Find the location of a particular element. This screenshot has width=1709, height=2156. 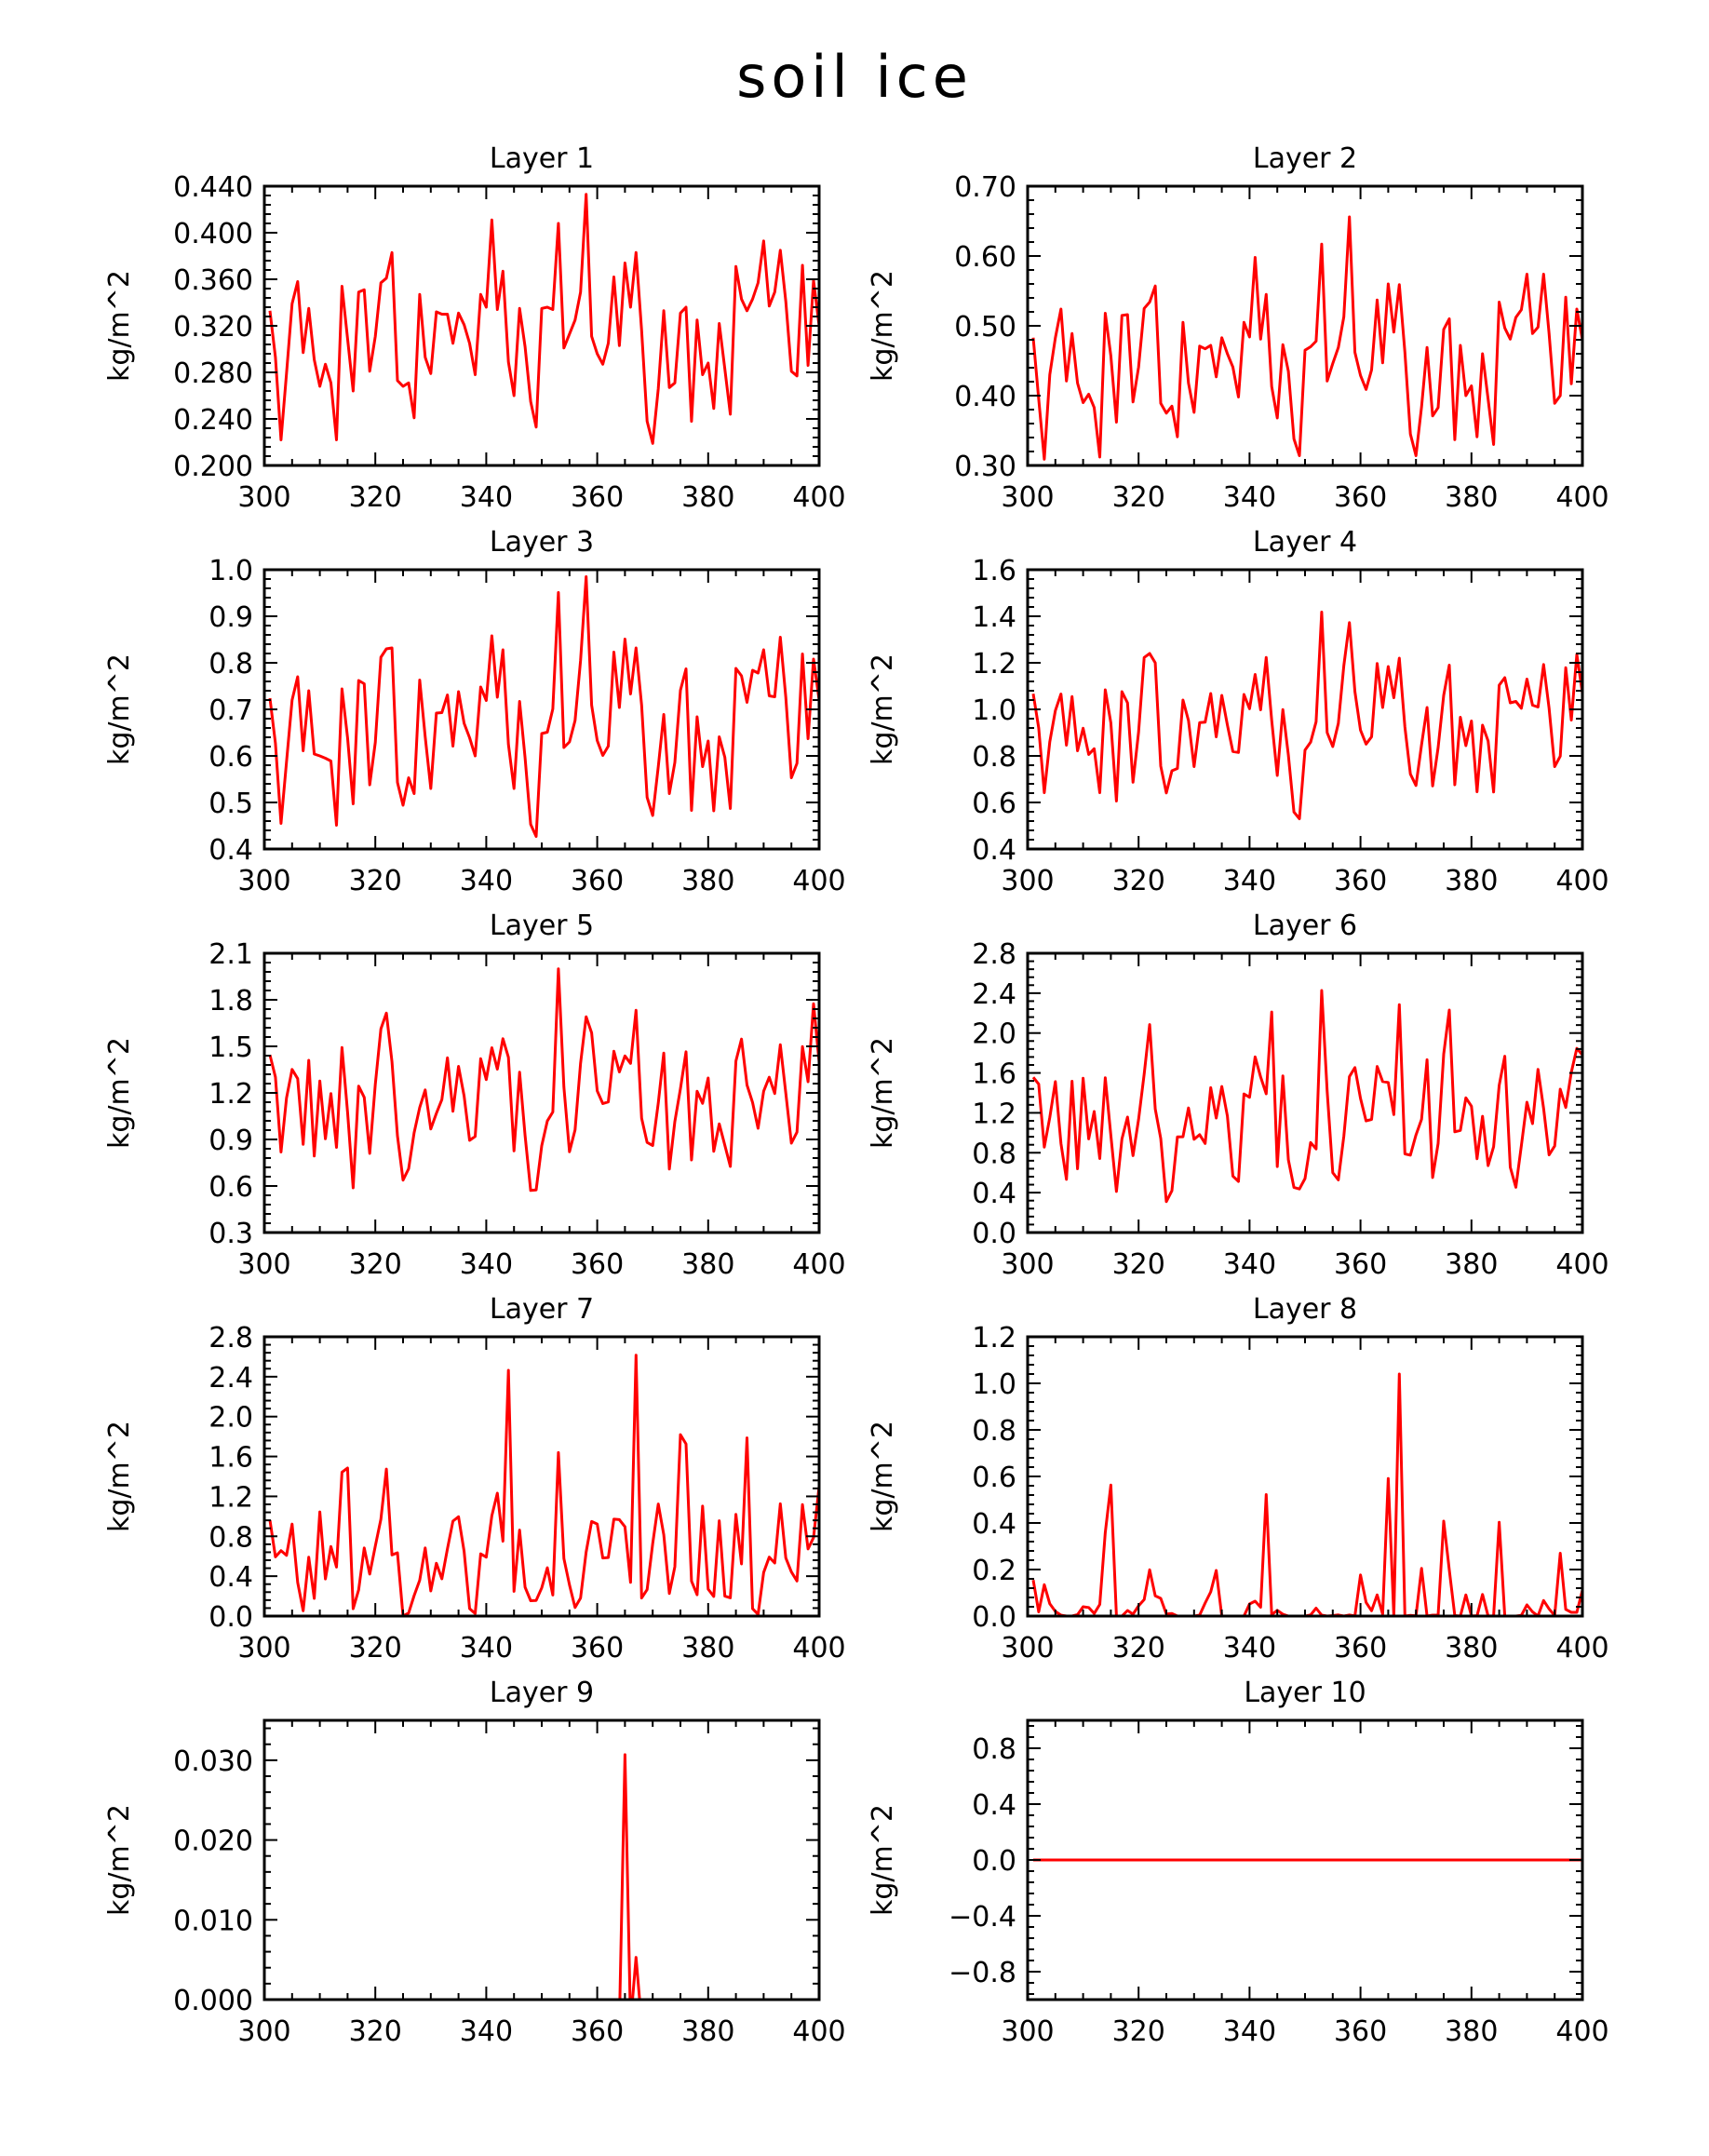

panel-title: Layer 5 is located at coordinates (542, 926).